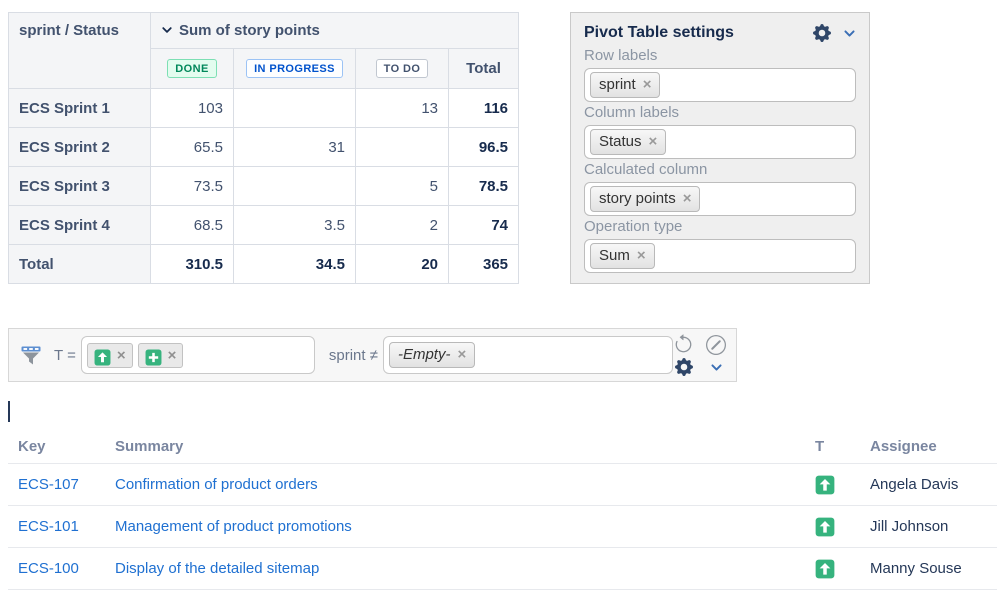  What do you see at coordinates (197, 355) in the screenshot?
I see `type-filter-input: × ×` at bounding box center [197, 355].